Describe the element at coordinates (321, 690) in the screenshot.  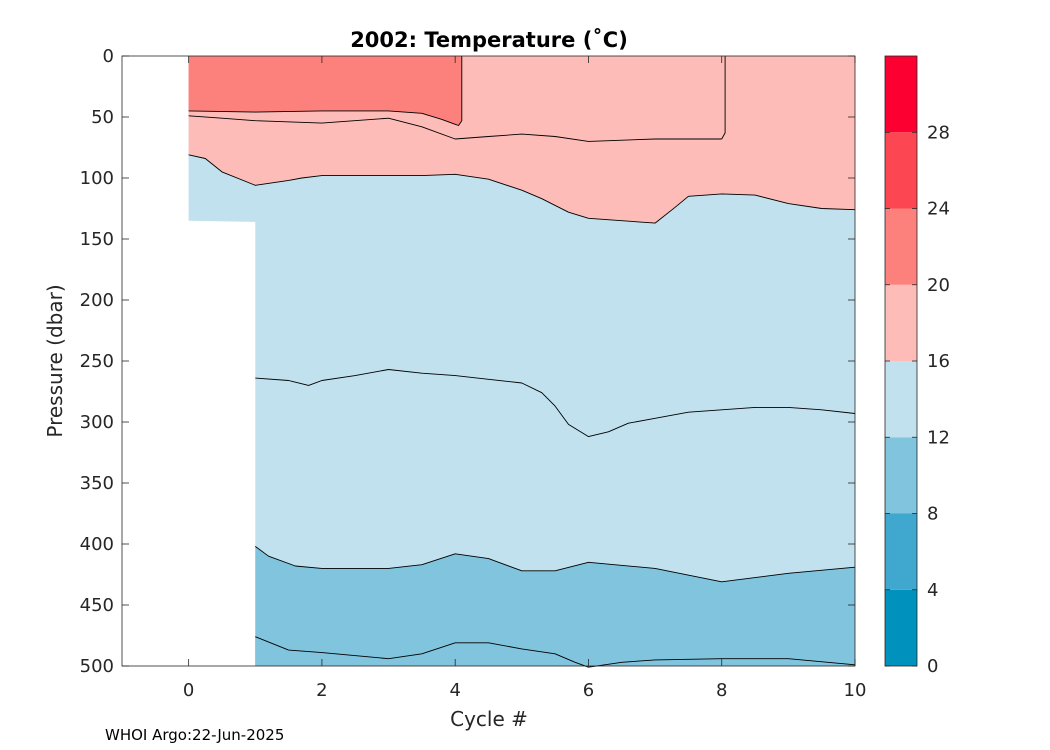
I see `x-tick-label: 2` at that location.